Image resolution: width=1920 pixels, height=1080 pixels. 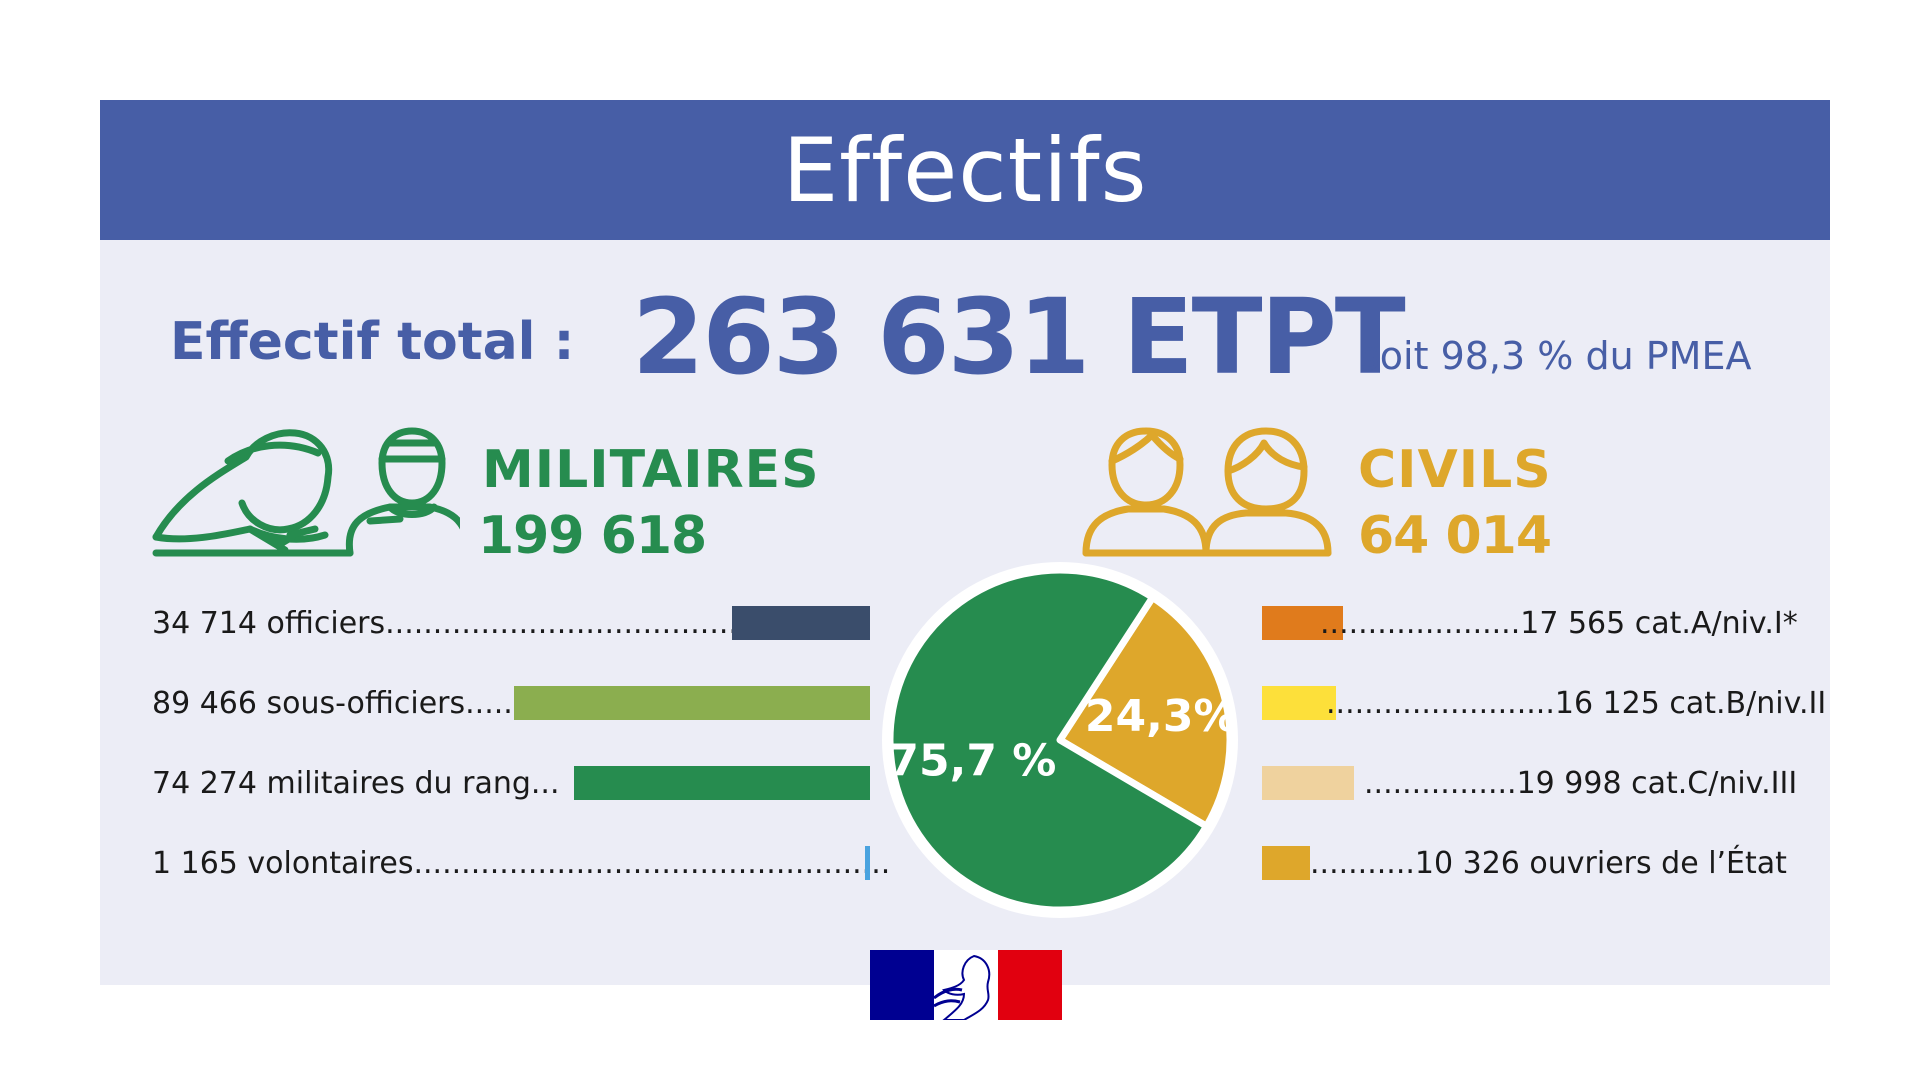 I want to click on pie-slice-label: 24,3%, so click(x=1161, y=716).